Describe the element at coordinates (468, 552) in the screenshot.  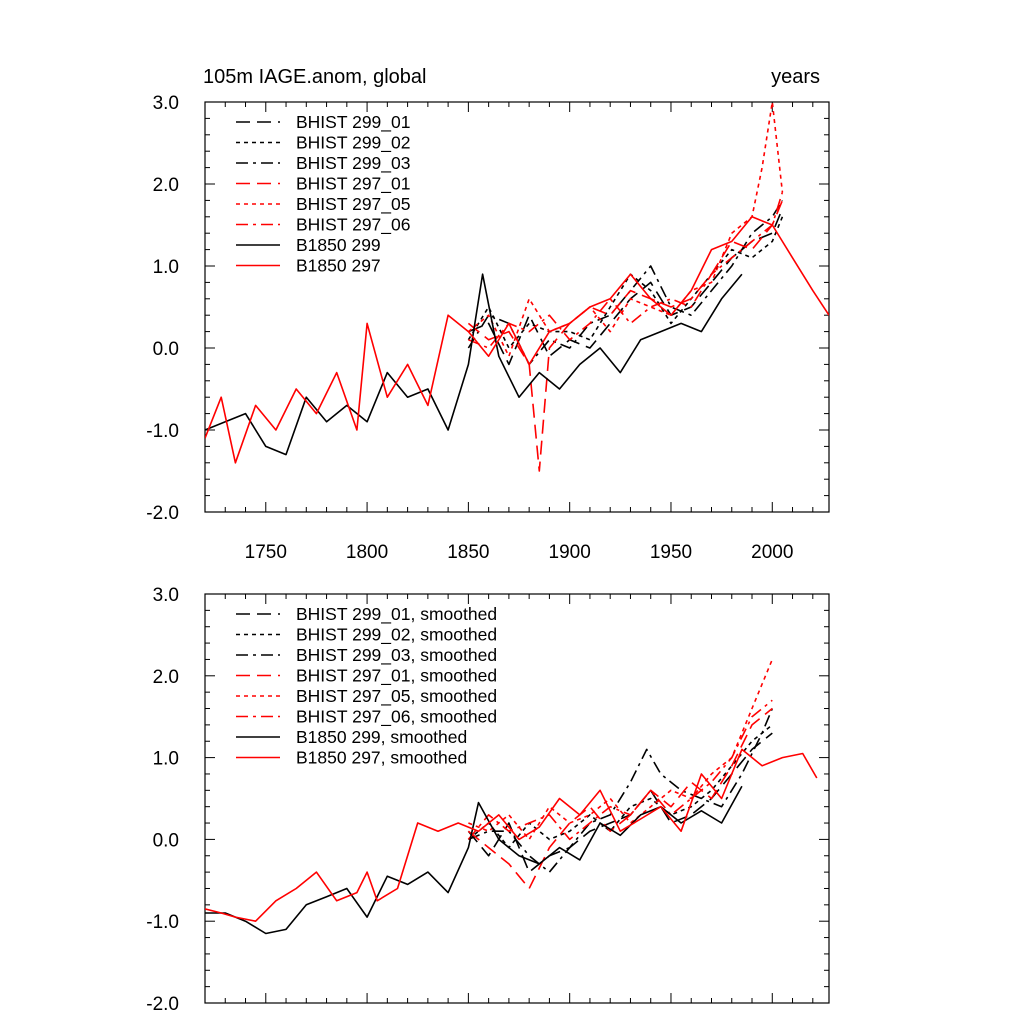
I see `x-tick-label: 1850` at that location.